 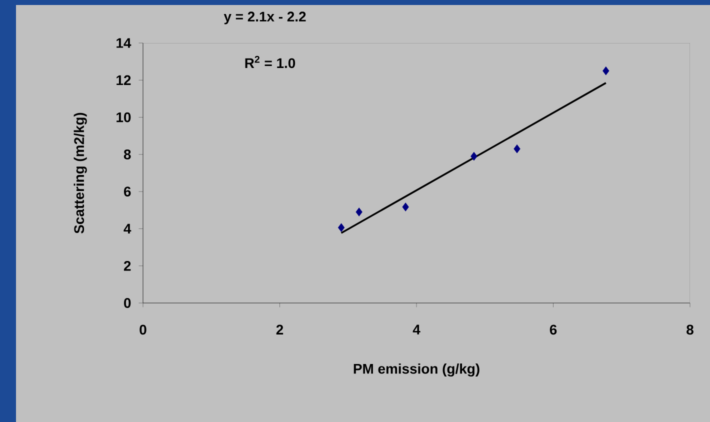 I want to click on x-tick-label: 0, so click(x=143, y=329).